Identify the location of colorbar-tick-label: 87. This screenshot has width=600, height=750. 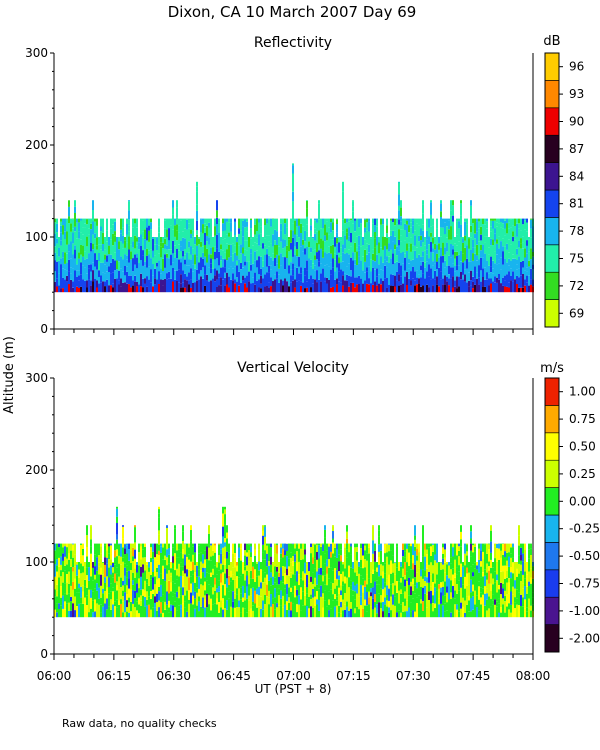
(576, 149).